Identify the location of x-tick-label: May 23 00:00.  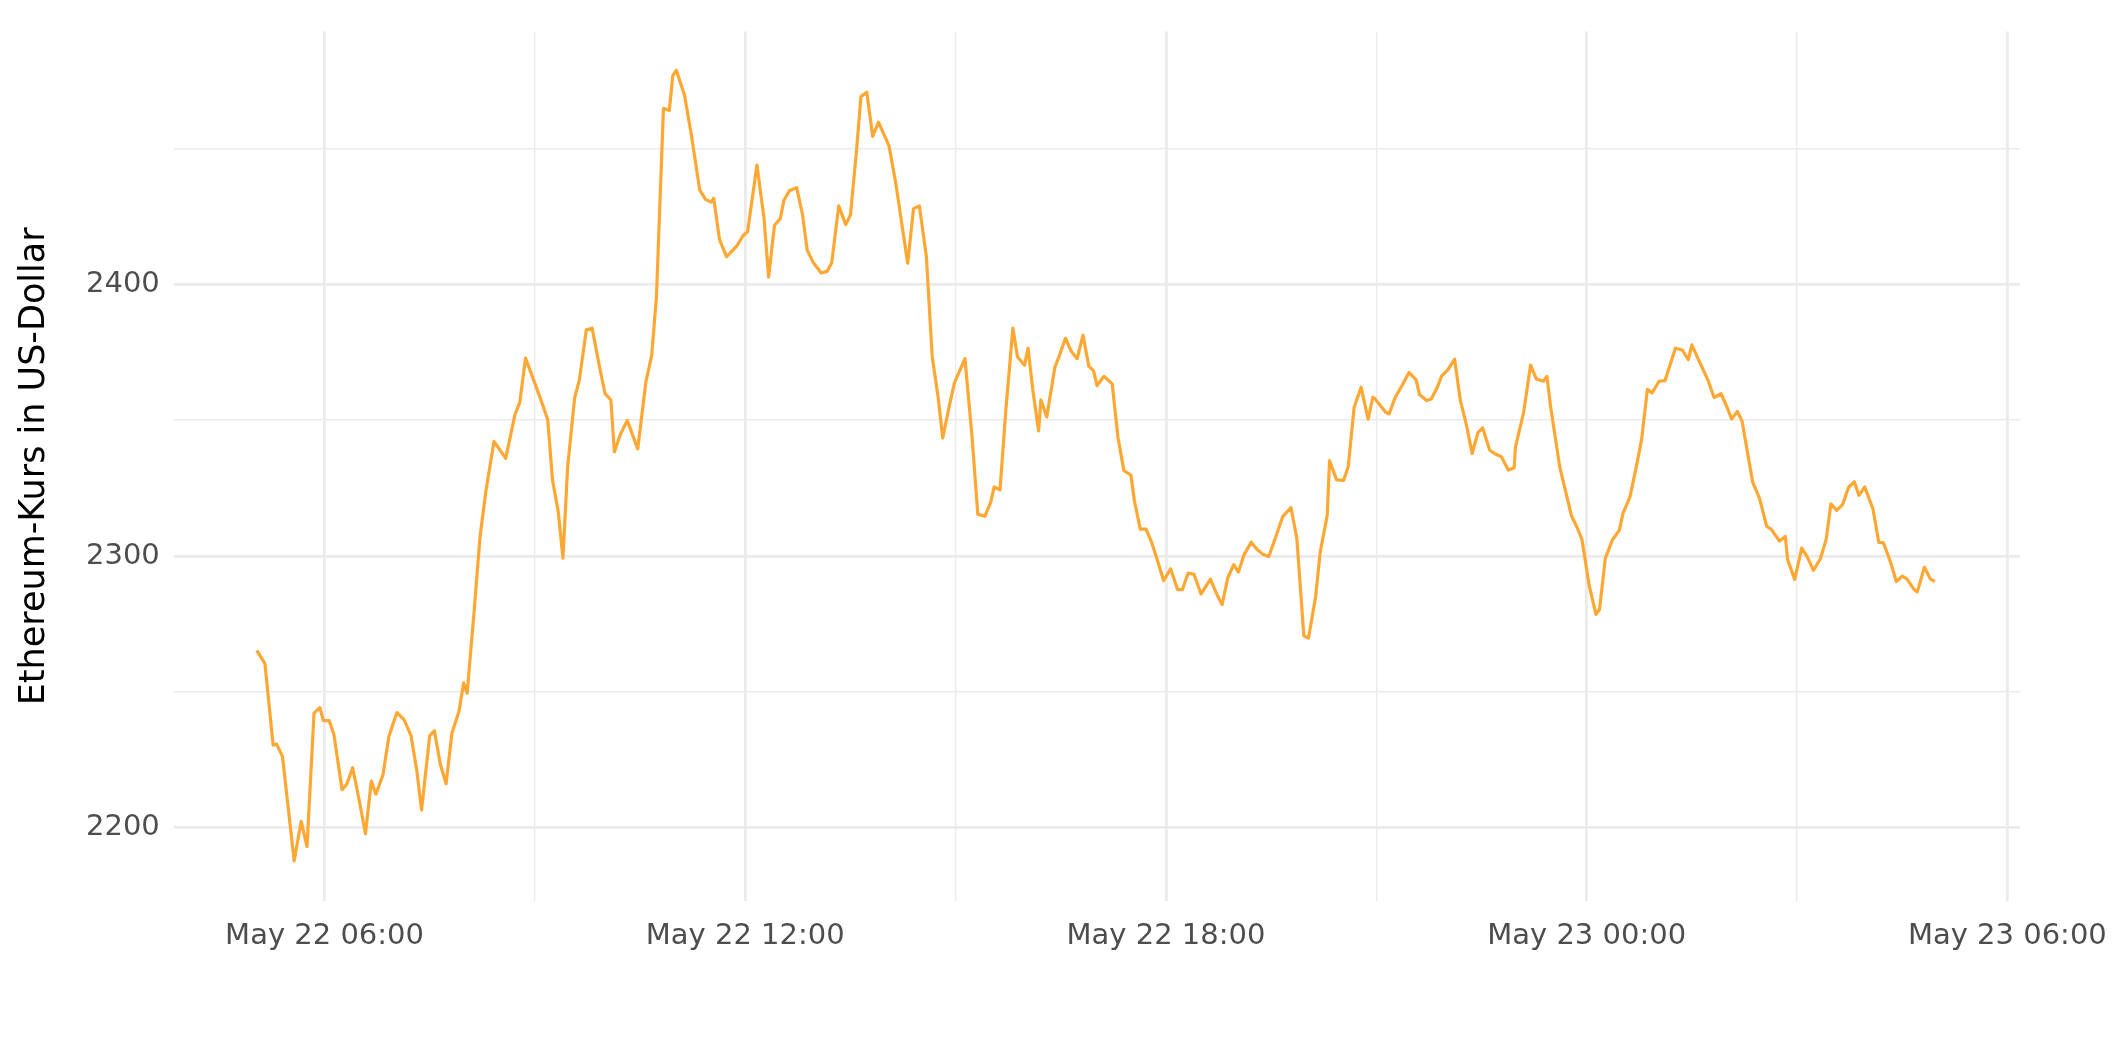
(1587, 934).